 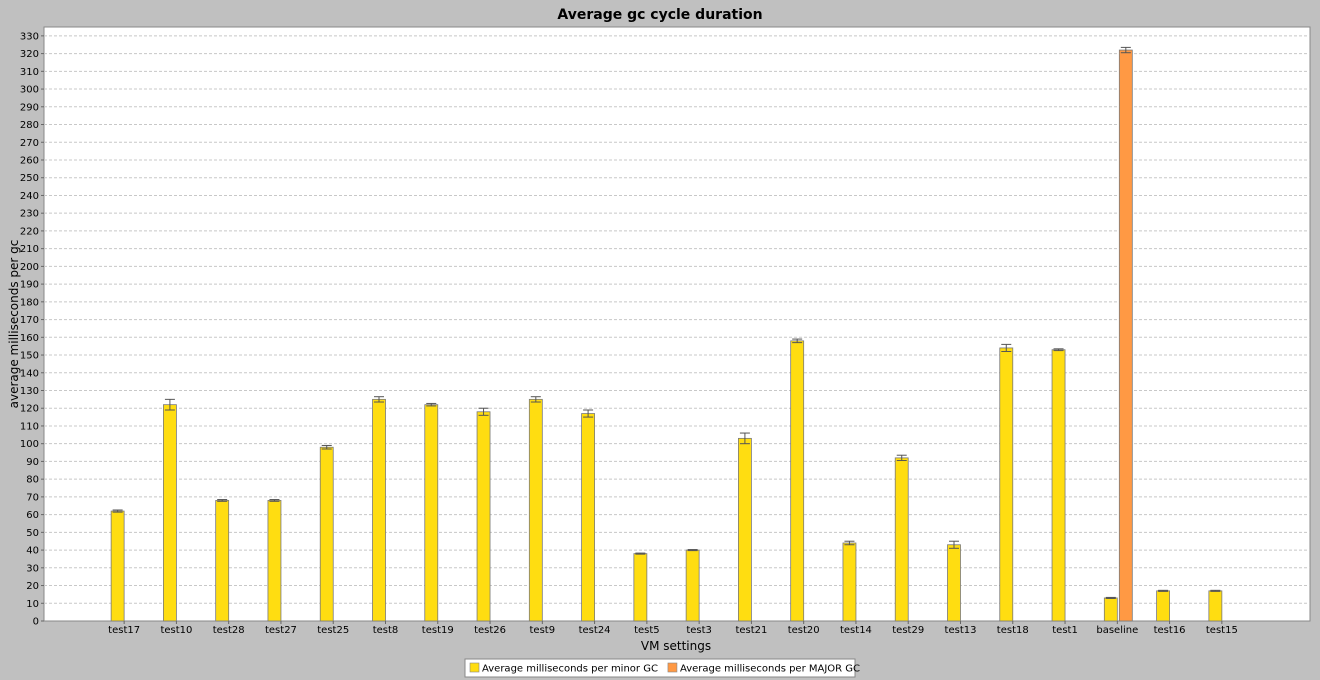 I want to click on y-tick-label: 260, so click(x=29, y=160).